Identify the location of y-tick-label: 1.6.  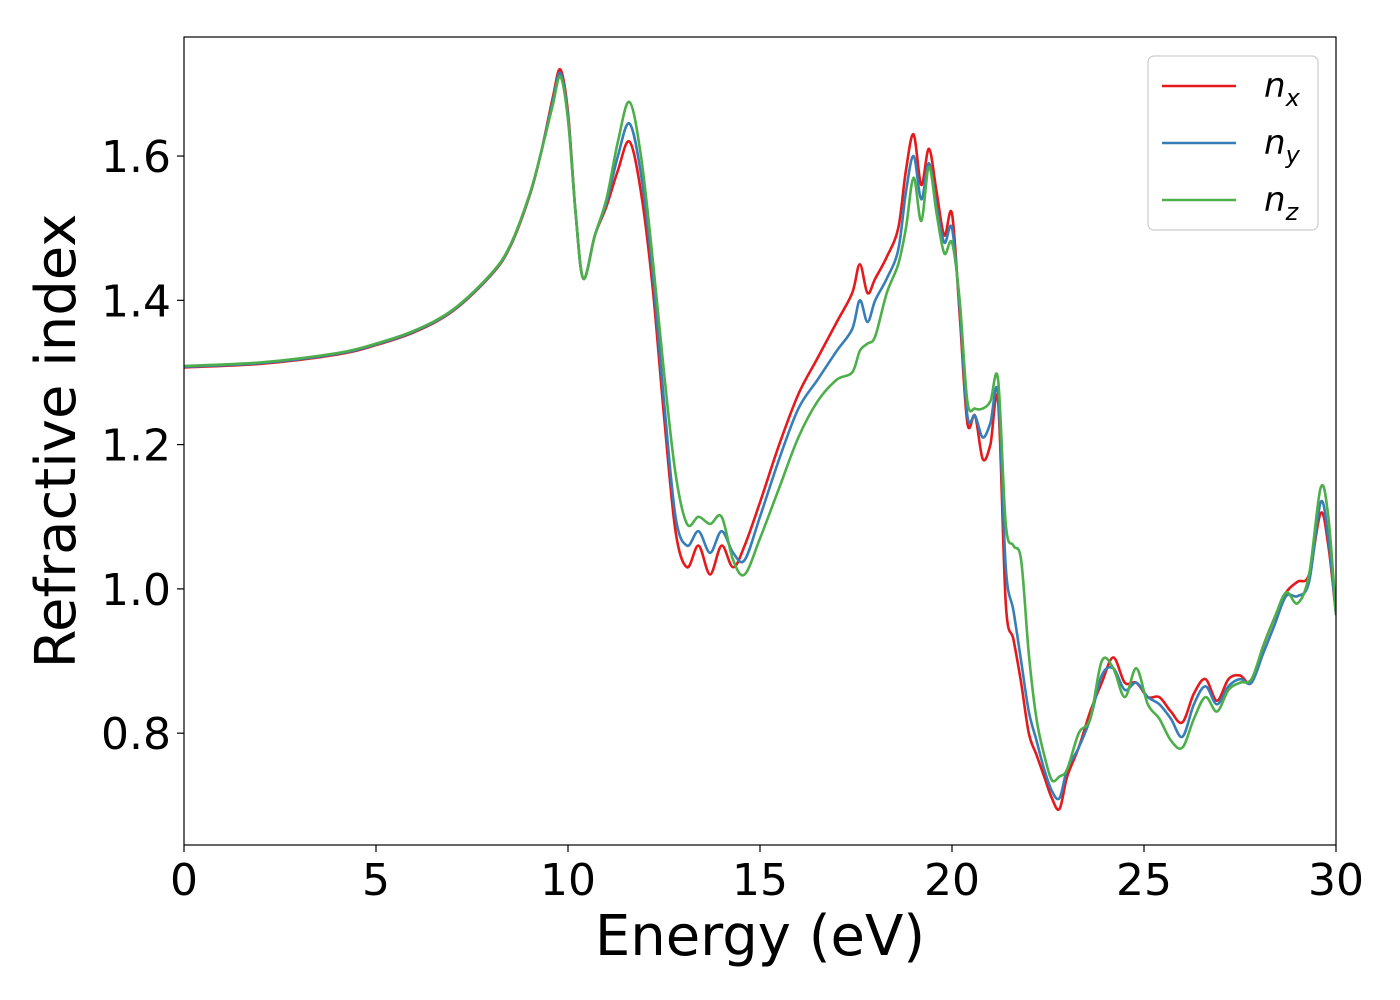
(136, 157).